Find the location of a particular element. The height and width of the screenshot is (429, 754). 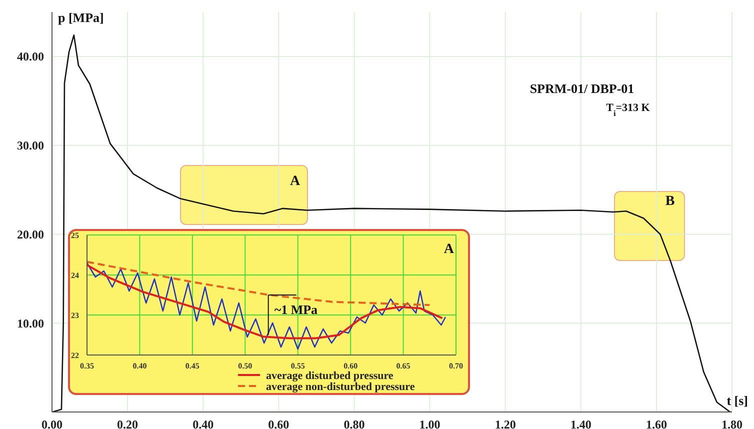

legend-label: average non-disturbed pressure is located at coordinates (340, 387).